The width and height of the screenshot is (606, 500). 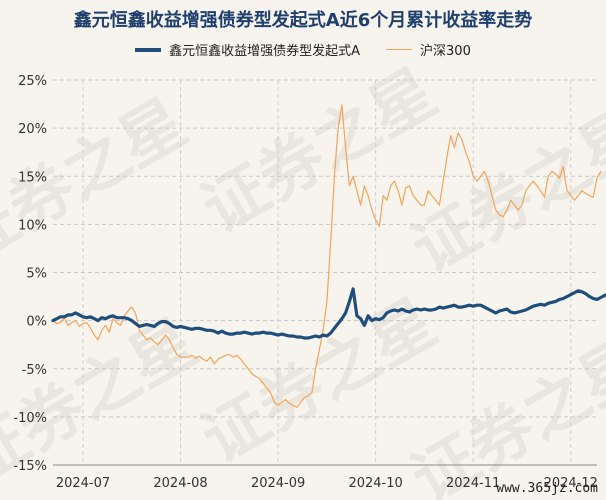 I want to click on legend-swatch-csi300, so click(x=399, y=49).